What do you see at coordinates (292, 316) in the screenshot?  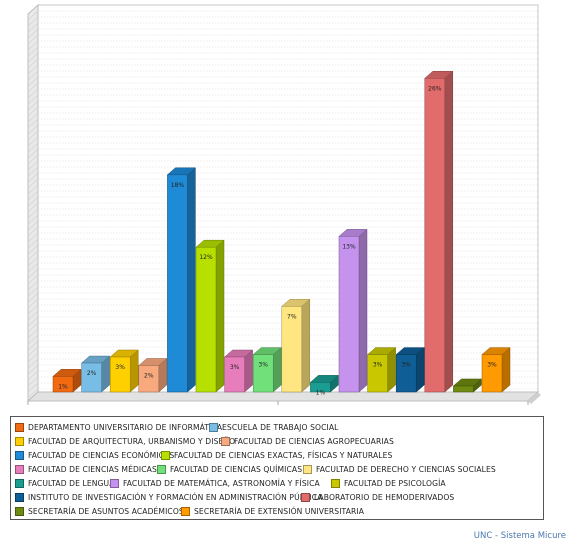 I see `data-label: 7%` at bounding box center [292, 316].